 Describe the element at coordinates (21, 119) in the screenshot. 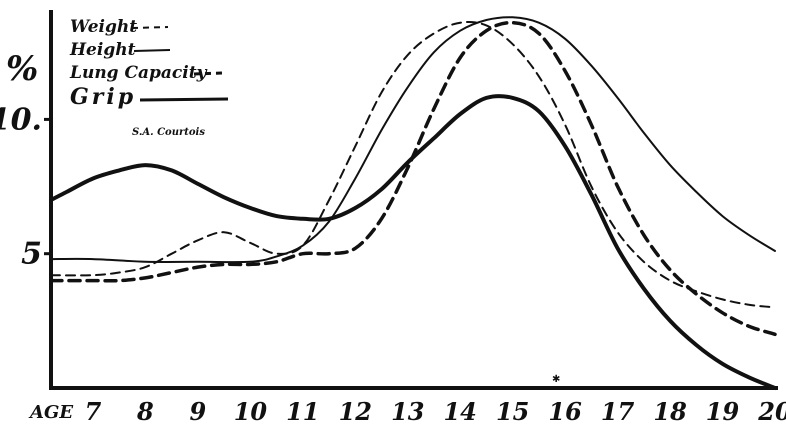

I see `y-tick-label-10: 10.` at that location.